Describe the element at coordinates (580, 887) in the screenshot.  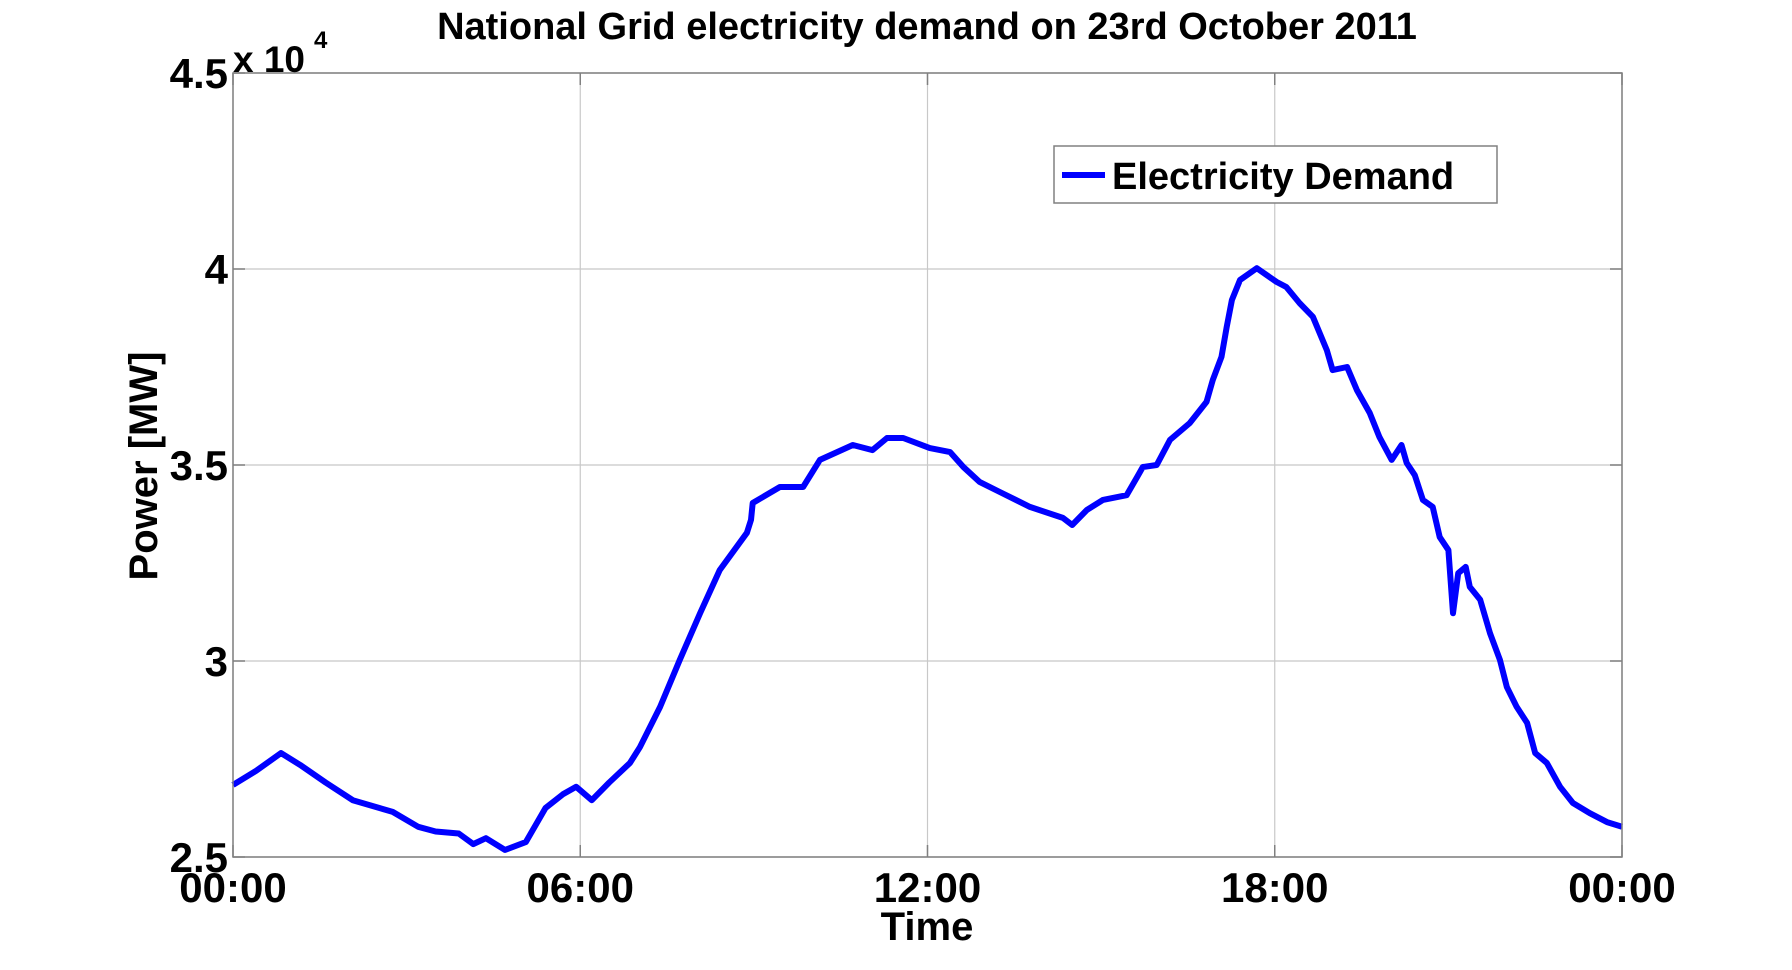
I see `x-tick-label: 06:00` at that location.